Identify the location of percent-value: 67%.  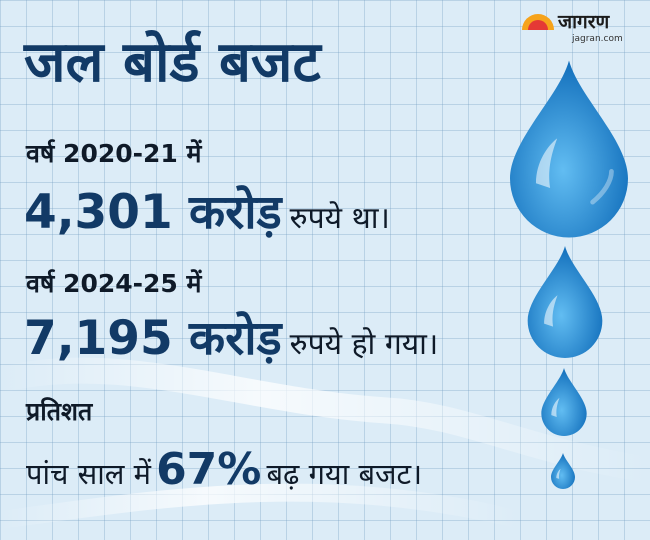
(209, 469).